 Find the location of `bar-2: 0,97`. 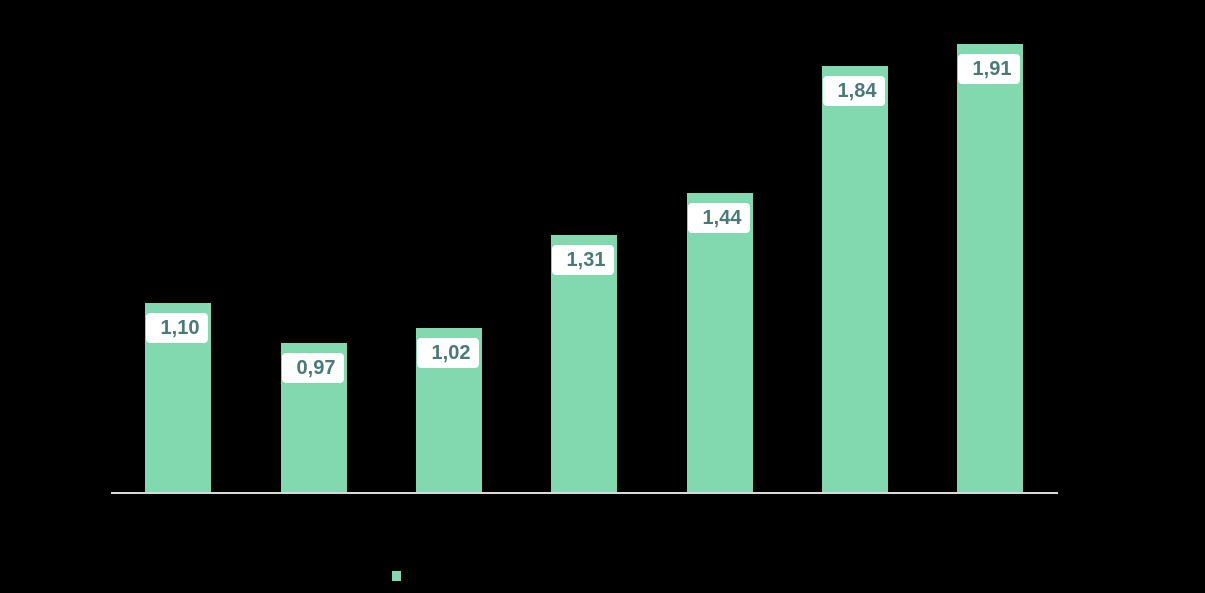

bar-2: 0,97 is located at coordinates (314, 418).